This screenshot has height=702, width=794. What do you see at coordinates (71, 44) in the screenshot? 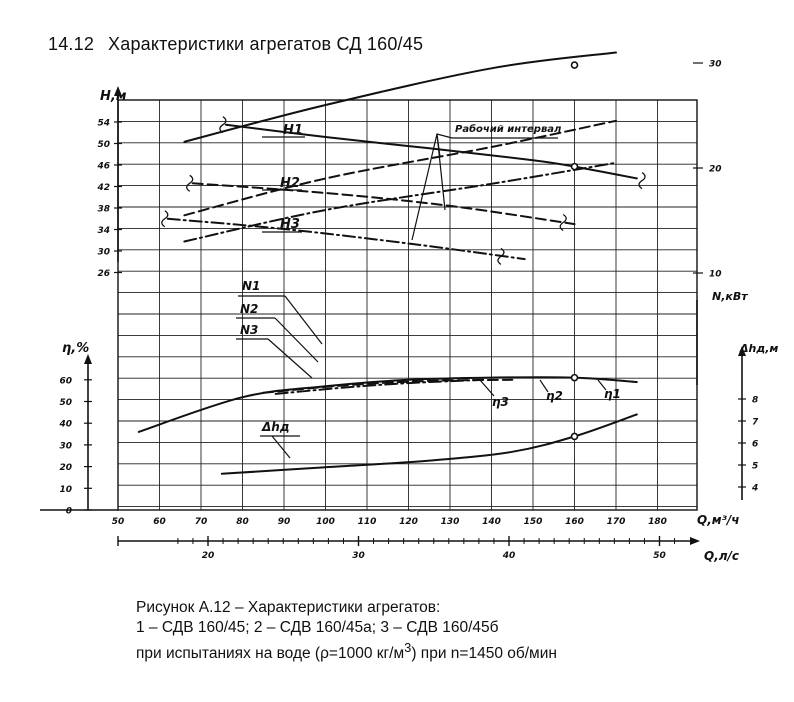
I see `section-number: 14.12` at bounding box center [71, 44].